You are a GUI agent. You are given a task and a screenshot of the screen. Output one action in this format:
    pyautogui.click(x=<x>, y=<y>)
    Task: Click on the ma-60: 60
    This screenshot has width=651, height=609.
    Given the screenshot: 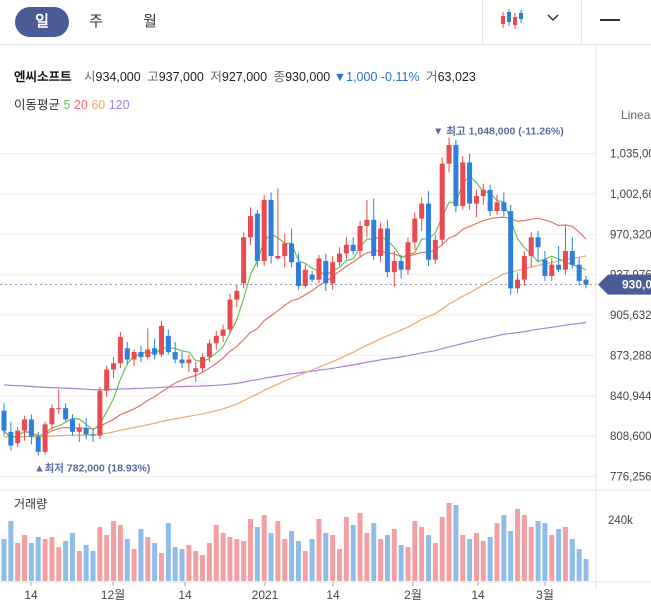 What is the action you would take?
    pyautogui.click(x=98, y=105)
    